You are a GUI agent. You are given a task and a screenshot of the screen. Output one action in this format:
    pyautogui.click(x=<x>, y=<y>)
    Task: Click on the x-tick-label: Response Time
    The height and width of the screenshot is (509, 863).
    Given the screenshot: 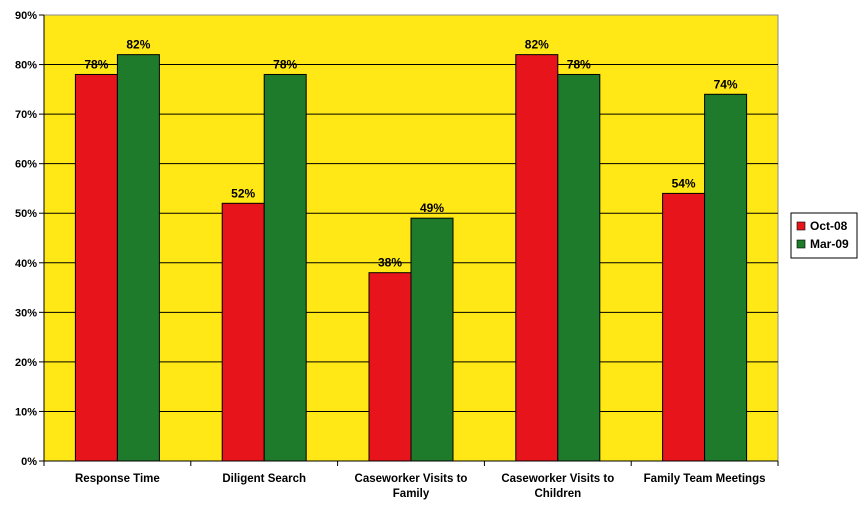 What is the action you would take?
    pyautogui.click(x=117, y=479)
    